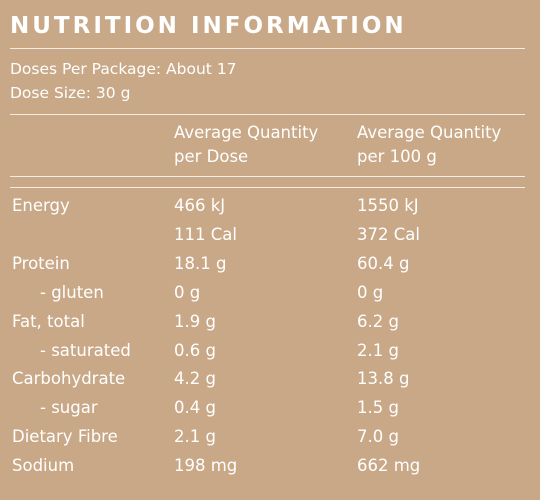 The height and width of the screenshot is (500, 540). What do you see at coordinates (41, 205) in the screenshot?
I see `row-label: Energy` at bounding box center [41, 205].